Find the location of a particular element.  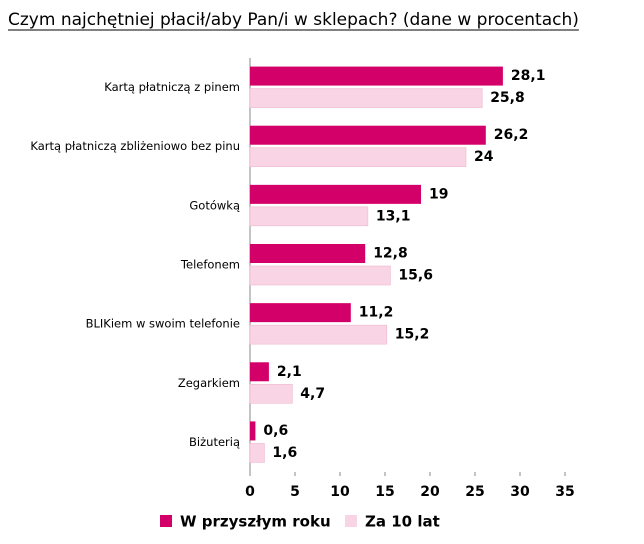

value-label: 28,1 is located at coordinates (528, 76).